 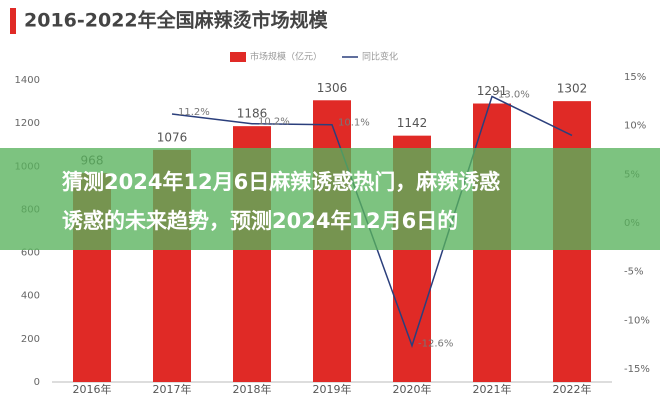 I want to click on x-tick-label: 2017年, so click(x=172, y=389).